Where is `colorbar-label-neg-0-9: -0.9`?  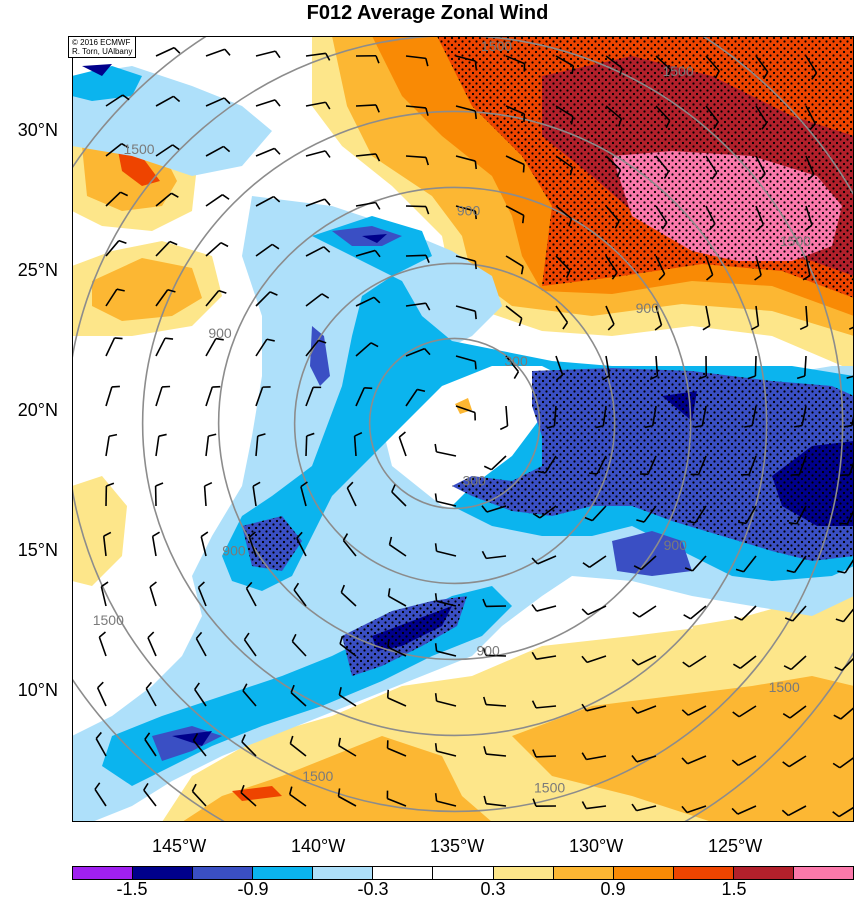
colorbar-label-neg-0-9: -0.9 is located at coordinates (253, 889).